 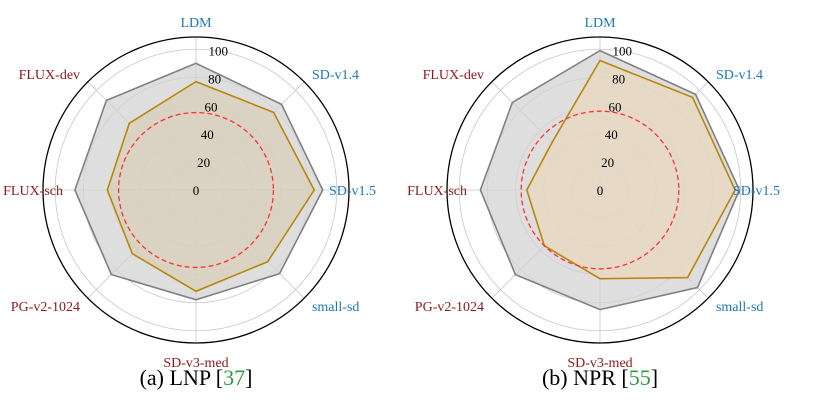 I want to click on citation-link: 37, so click(x=234, y=377).